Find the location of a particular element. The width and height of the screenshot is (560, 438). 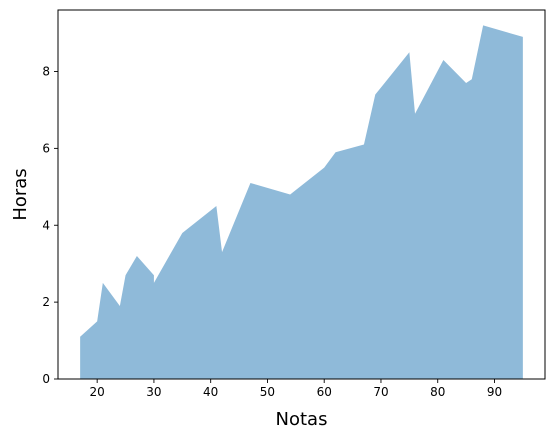

x-tick-label: 70 is located at coordinates (380, 392).